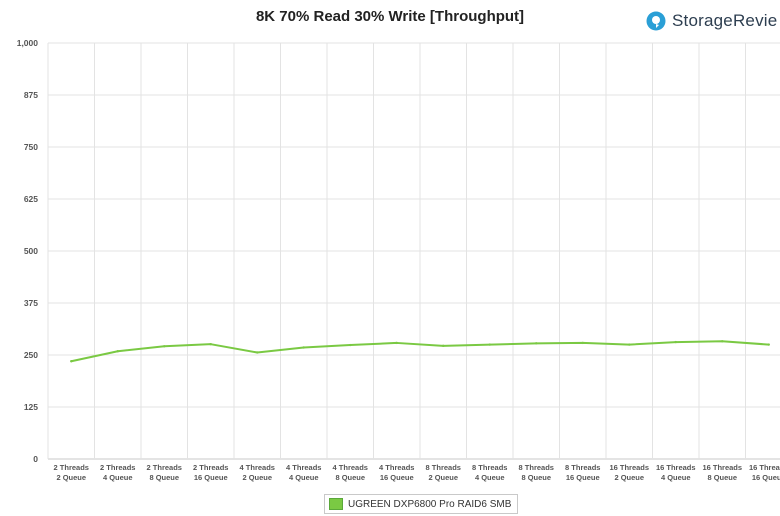 Image resolution: width=780 pixels, height=516 pixels. I want to click on y-tick-label: 1,000, so click(28, 43).